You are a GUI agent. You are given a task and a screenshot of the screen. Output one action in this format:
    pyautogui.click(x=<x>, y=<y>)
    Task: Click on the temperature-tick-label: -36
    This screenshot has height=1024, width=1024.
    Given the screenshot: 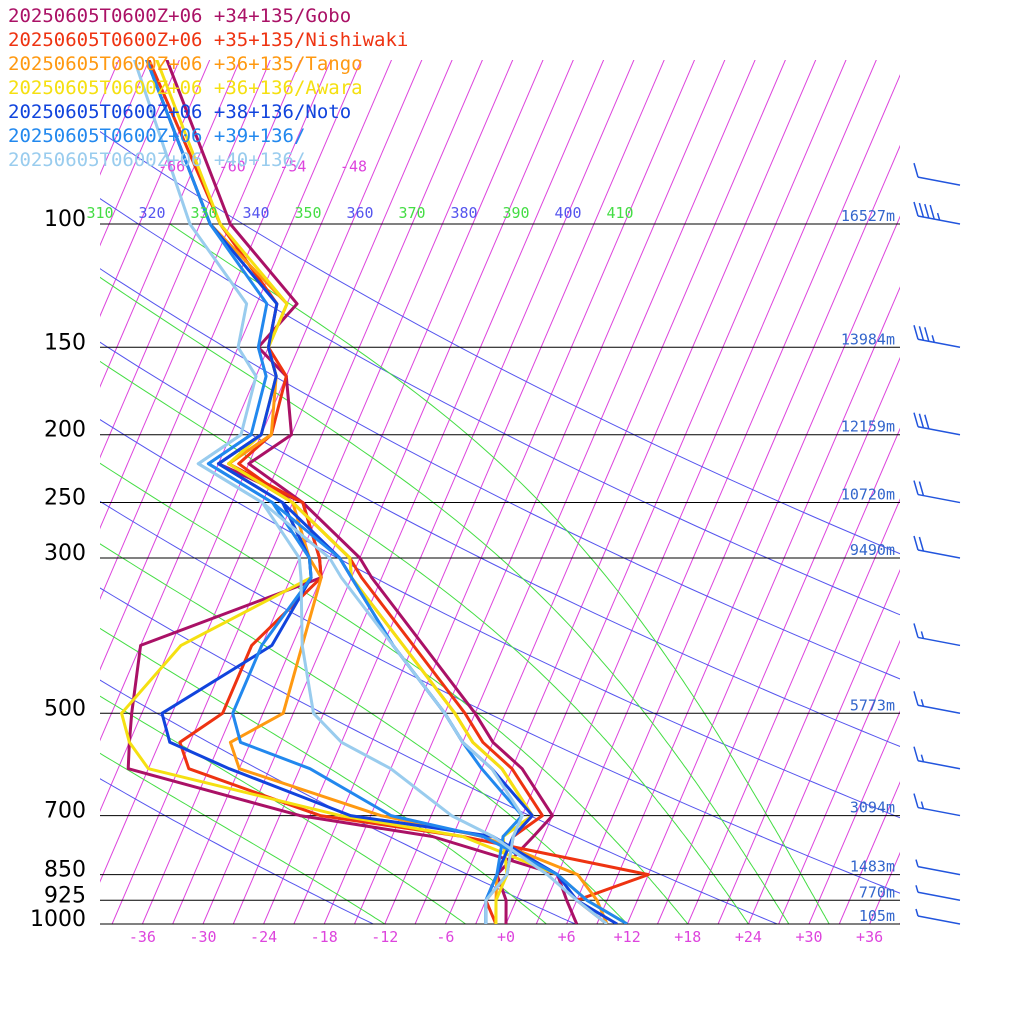 What is the action you would take?
    pyautogui.click(x=142, y=937)
    